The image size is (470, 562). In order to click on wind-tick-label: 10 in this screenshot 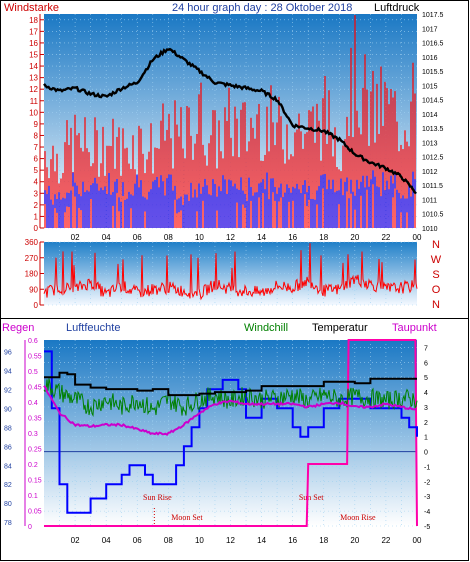, I will do `click(33, 112)`.